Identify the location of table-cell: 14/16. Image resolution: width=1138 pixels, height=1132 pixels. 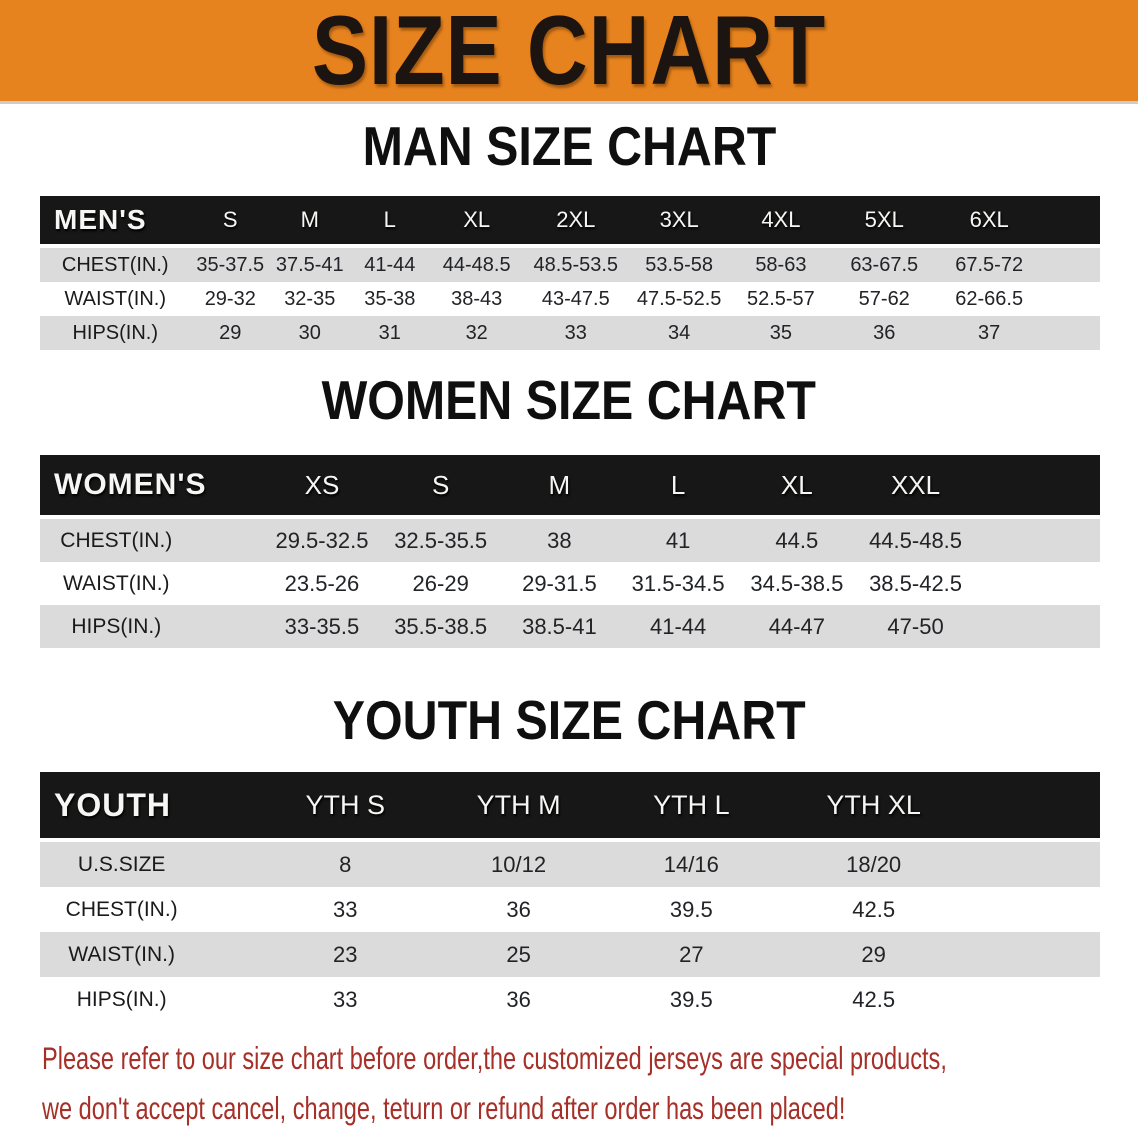
(691, 862).